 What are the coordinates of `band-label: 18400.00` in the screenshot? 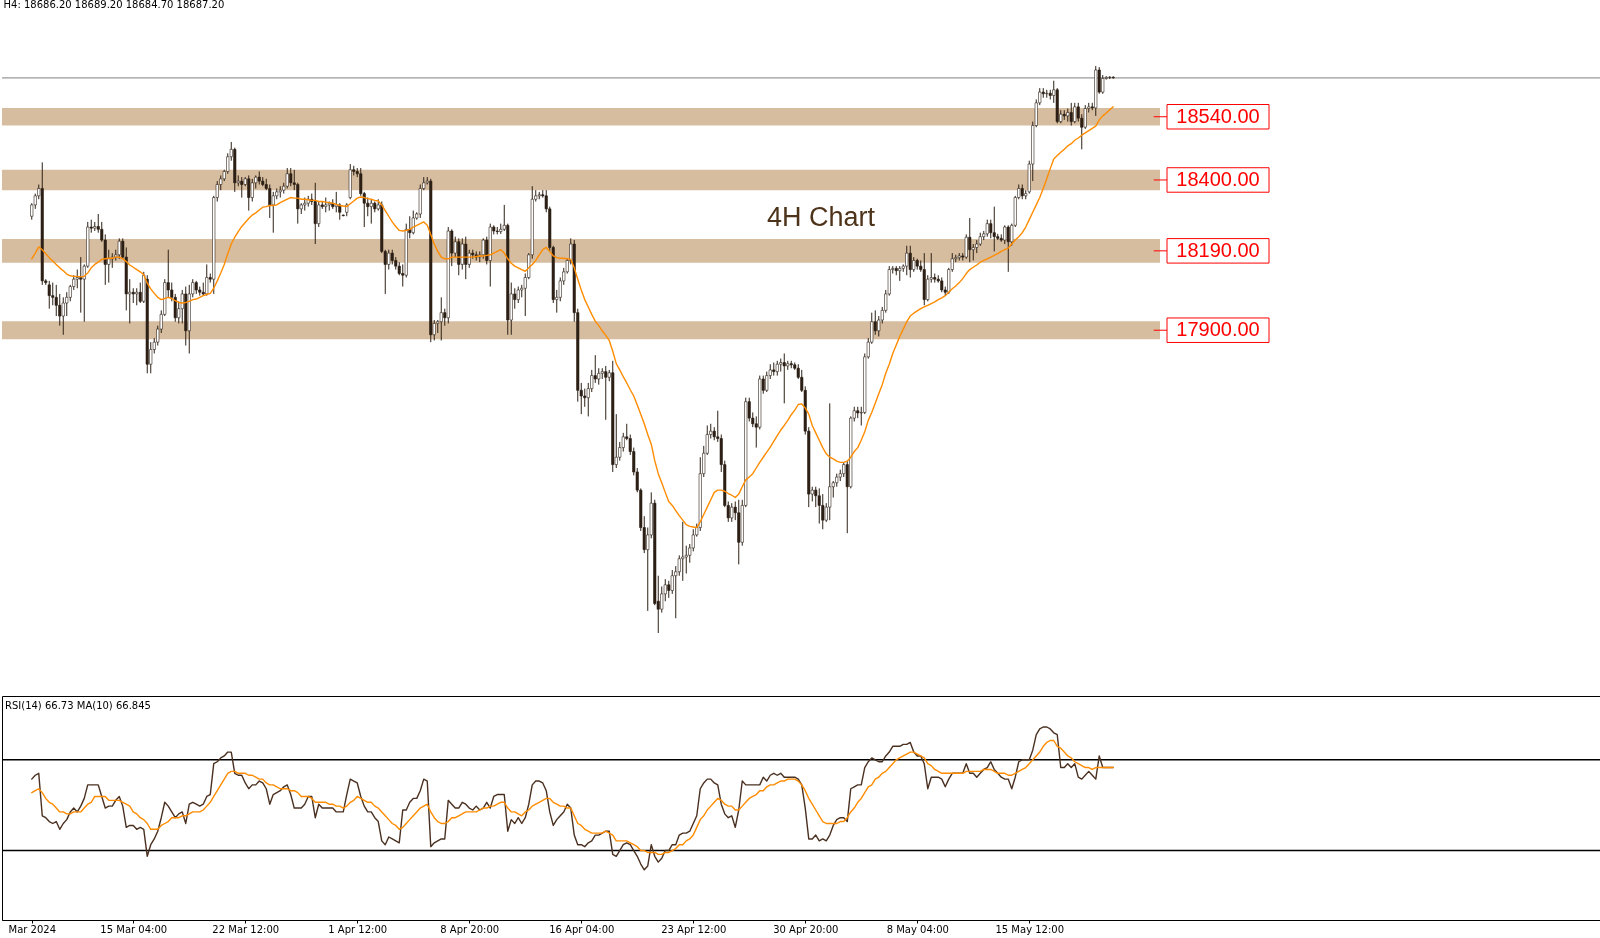 It's located at (1218, 178).